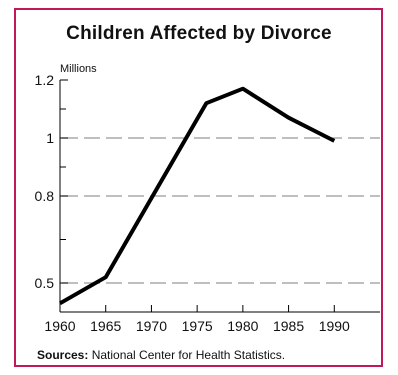  I want to click on x-tick-label: 1990, so click(334, 326).